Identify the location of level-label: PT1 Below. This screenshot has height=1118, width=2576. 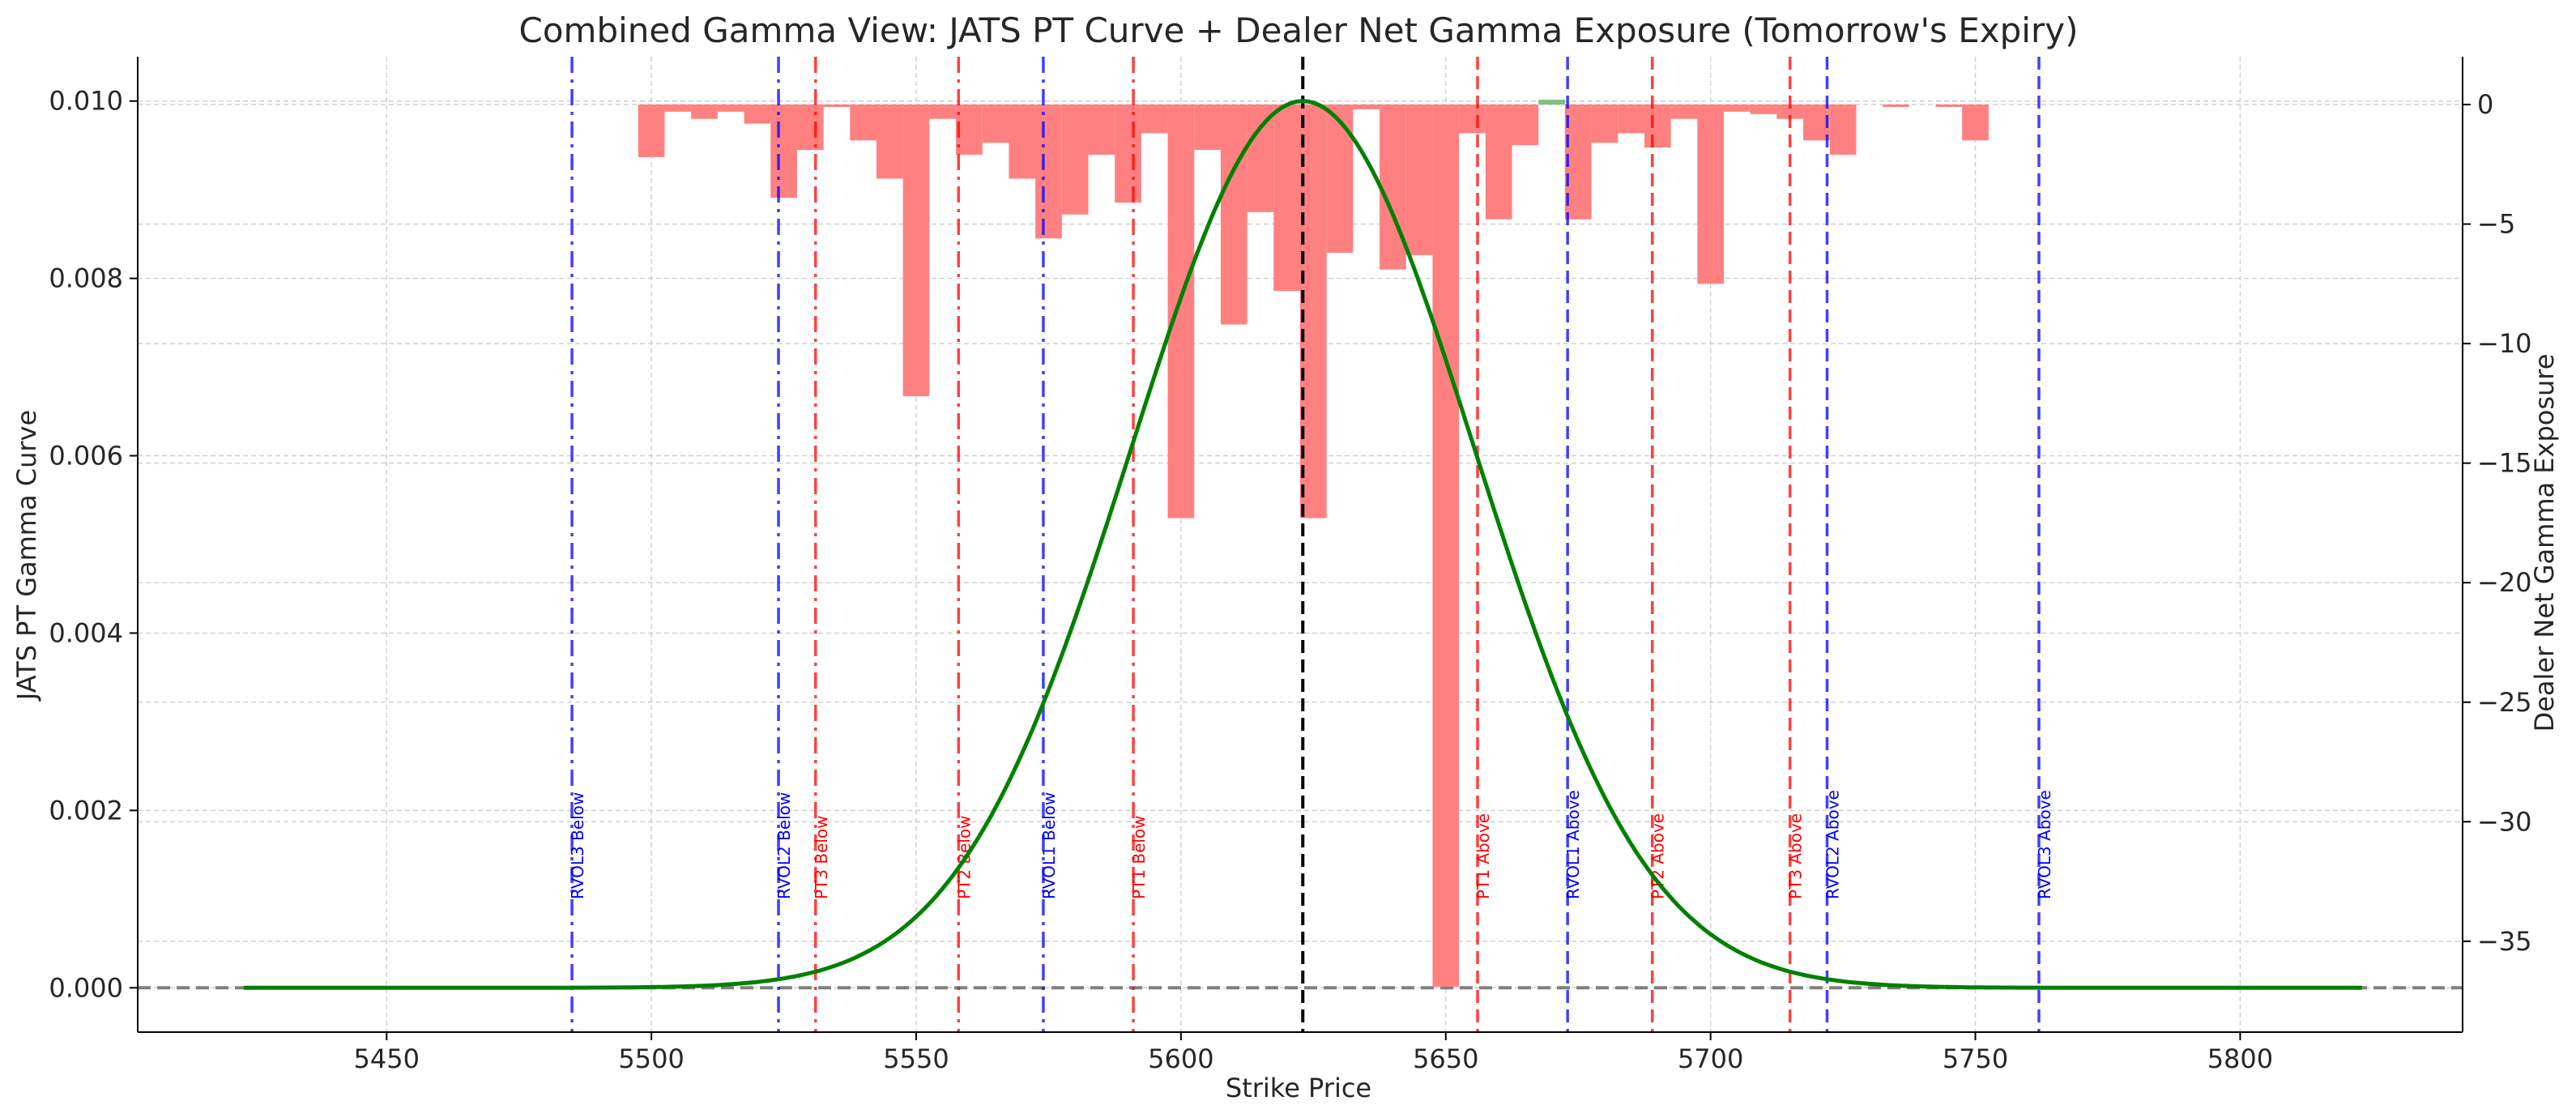
(1139, 857).